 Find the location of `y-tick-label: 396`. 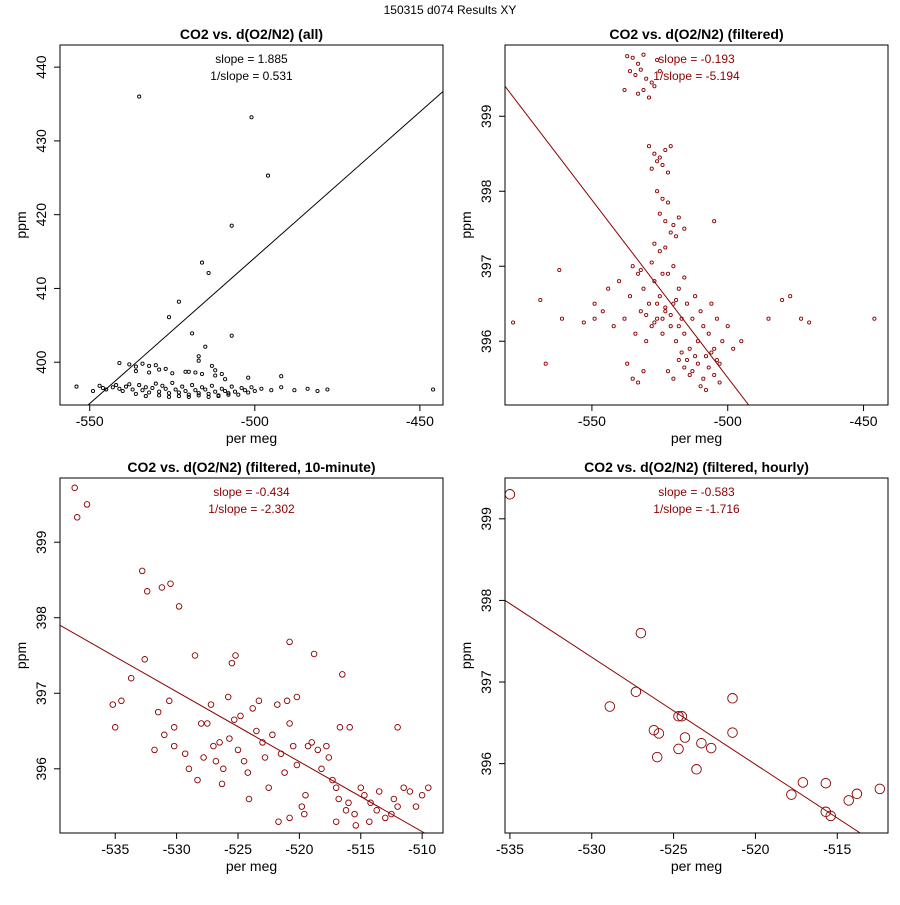

y-tick-label: 396 is located at coordinates (486, 341).